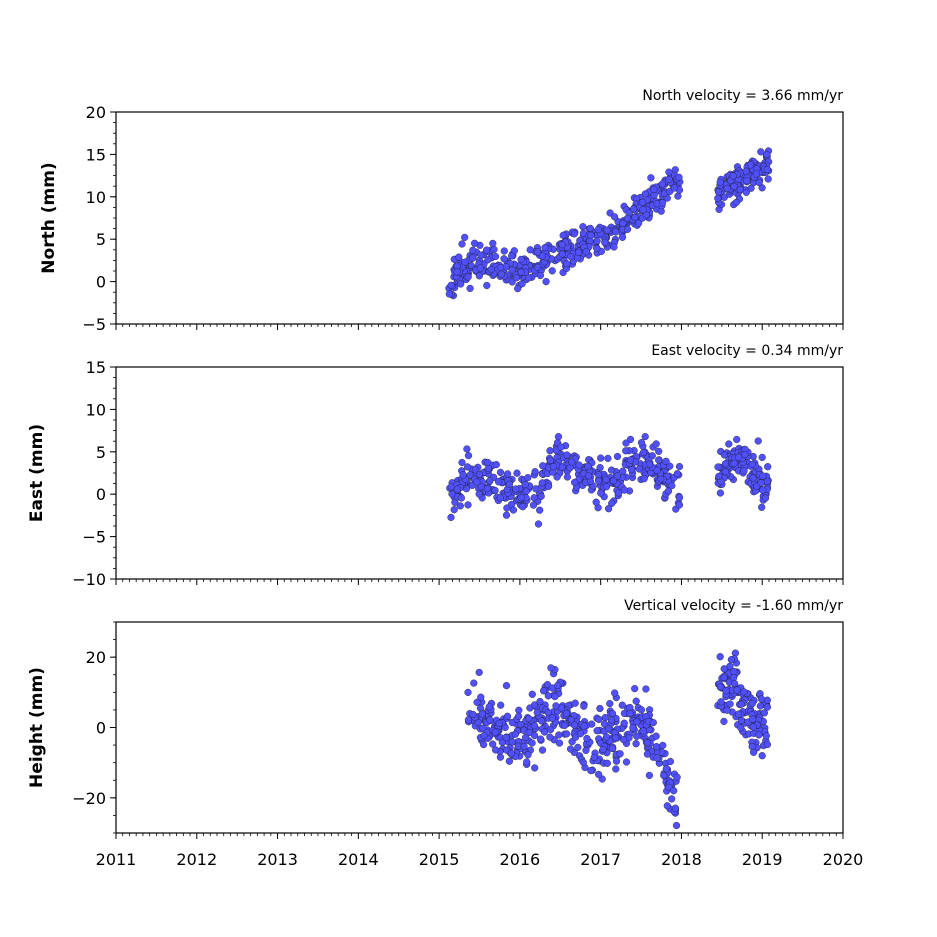 This screenshot has width=937, height=937. What do you see at coordinates (49, 217) in the screenshot?
I see `north-ylabel: North (mm)` at bounding box center [49, 217].